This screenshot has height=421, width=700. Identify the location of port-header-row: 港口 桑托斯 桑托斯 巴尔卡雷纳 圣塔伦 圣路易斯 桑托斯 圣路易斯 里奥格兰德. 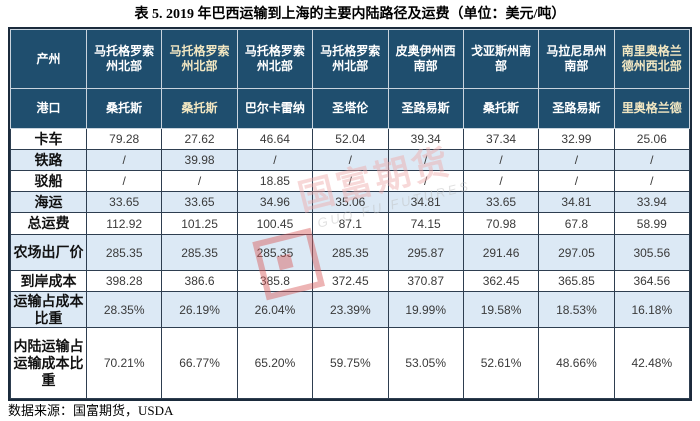
(350, 108).